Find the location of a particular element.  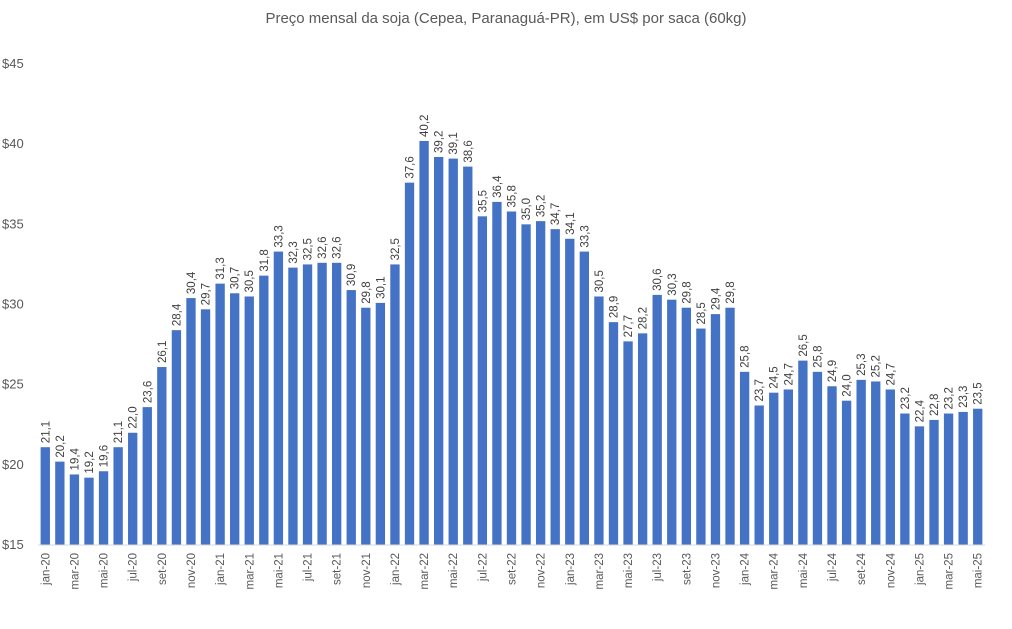

data-label: 31,8 is located at coordinates (265, 260).